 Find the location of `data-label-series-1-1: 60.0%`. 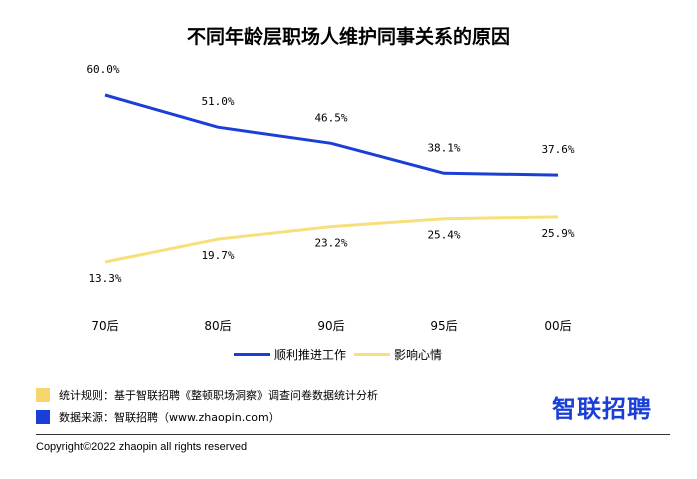

data-label-series-1-1: 60.0% is located at coordinates (102, 69).